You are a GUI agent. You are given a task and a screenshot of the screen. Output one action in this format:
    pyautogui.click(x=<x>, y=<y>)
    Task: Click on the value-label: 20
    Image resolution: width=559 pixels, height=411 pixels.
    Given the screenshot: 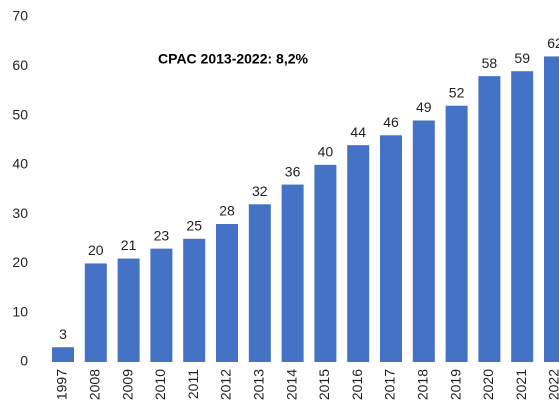 What is the action you would take?
    pyautogui.click(x=96, y=250)
    